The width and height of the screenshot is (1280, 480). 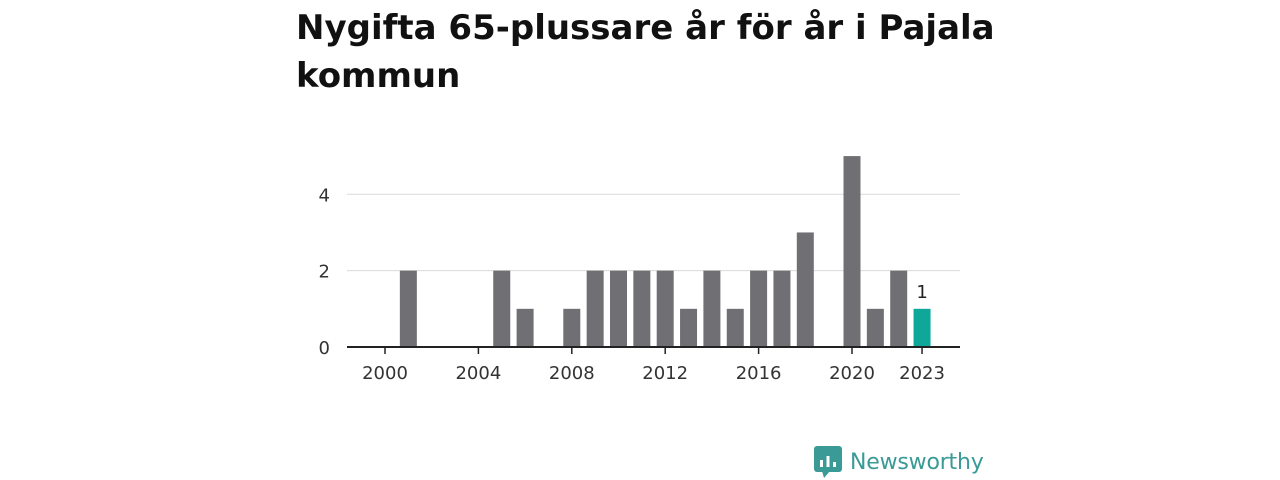 What do you see at coordinates (595, 308) in the screenshot?
I see `bar-2009` at bounding box center [595, 308].